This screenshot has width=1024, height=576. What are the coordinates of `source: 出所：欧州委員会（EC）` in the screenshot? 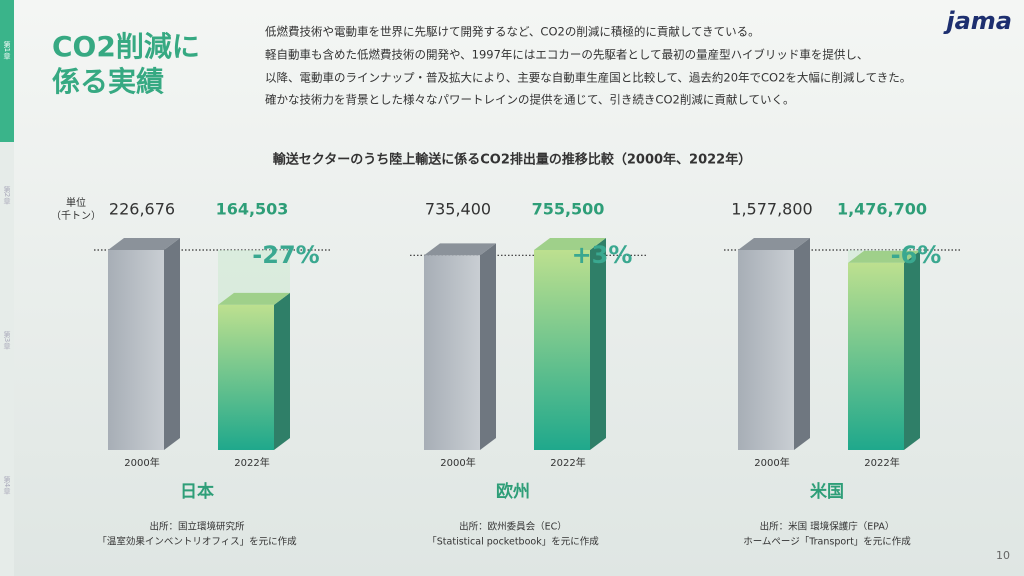 It's located at (513, 527).